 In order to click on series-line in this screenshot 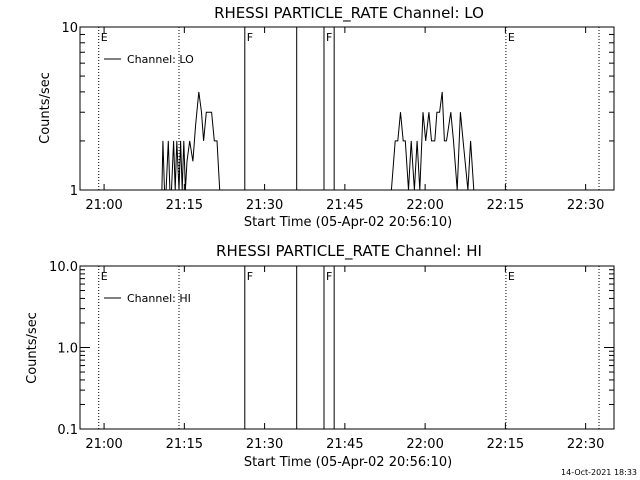, I will do `click(318, 141)`.